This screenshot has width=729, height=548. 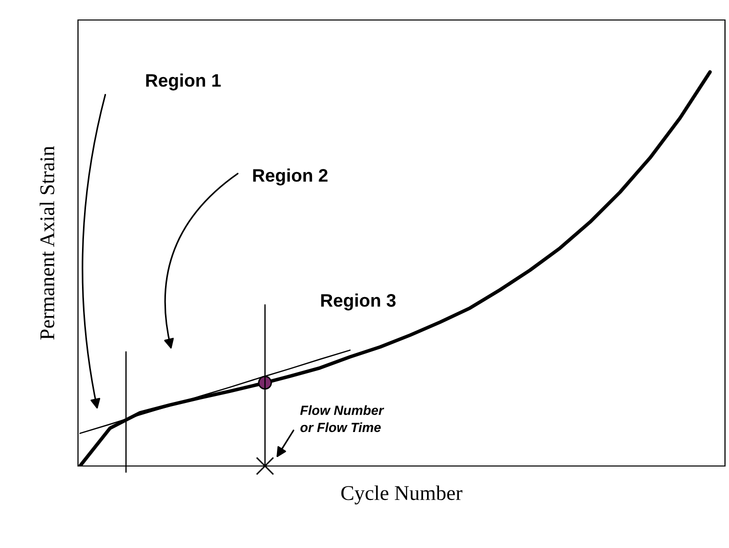 What do you see at coordinates (47, 243) in the screenshot?
I see `y-axis-title: Permanent Axial Strain` at bounding box center [47, 243].